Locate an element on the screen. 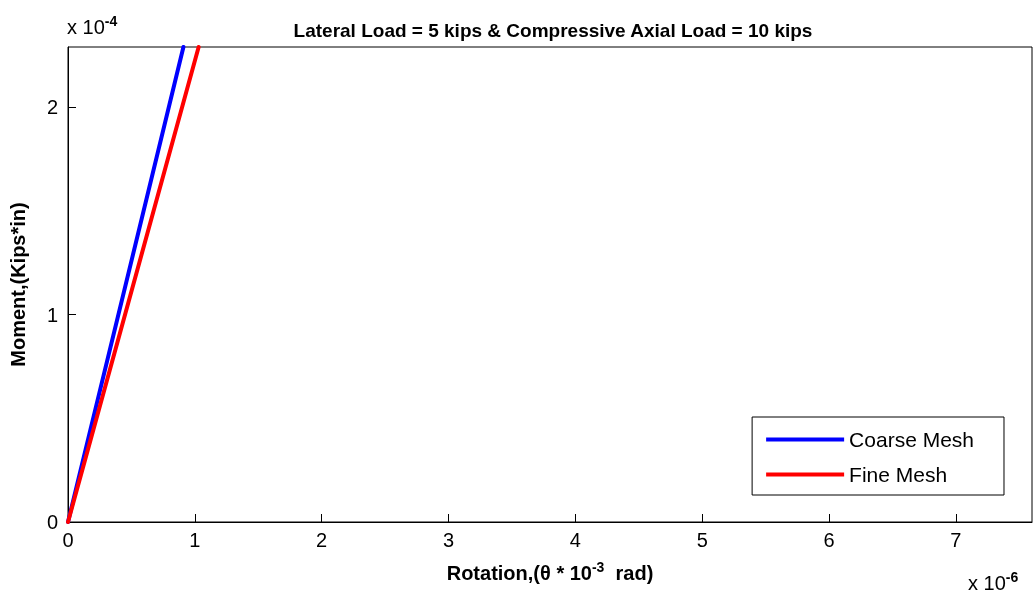 The width and height of the screenshot is (1036, 603). y-tick-label: 1 is located at coordinates (52, 314).